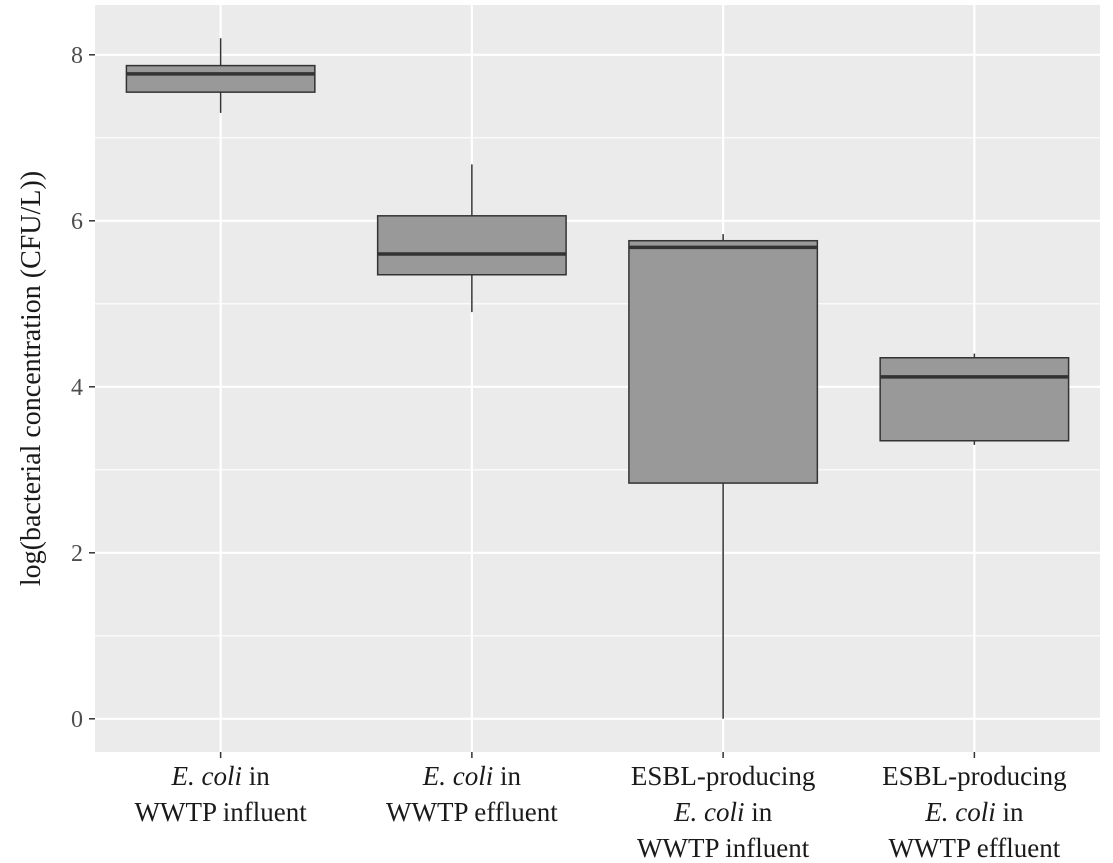 The image size is (1113, 863). I want to click on y-tick-label: 6, so click(77, 222).